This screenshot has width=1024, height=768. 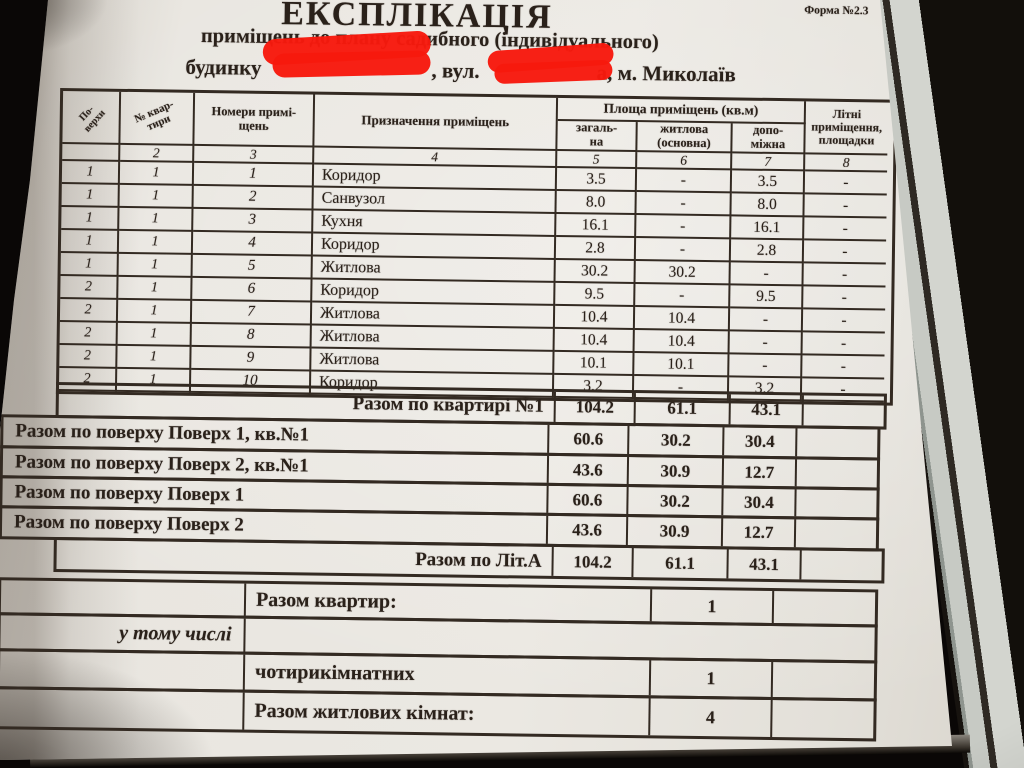 I want to click on header-summer-premises: Літні приміщення, площадки, so click(x=847, y=128).